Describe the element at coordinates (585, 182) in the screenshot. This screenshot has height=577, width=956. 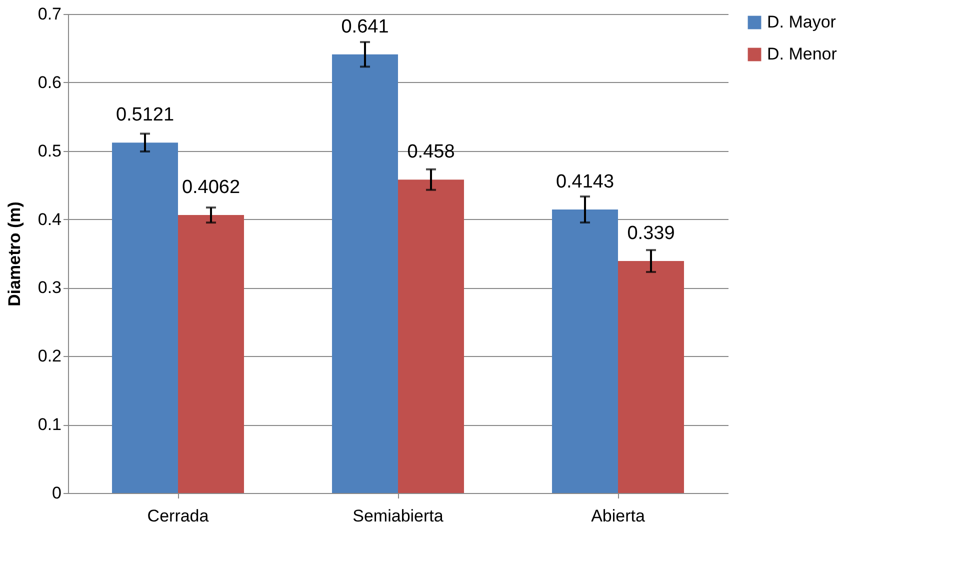
I see `data-label: 0.4143` at that location.